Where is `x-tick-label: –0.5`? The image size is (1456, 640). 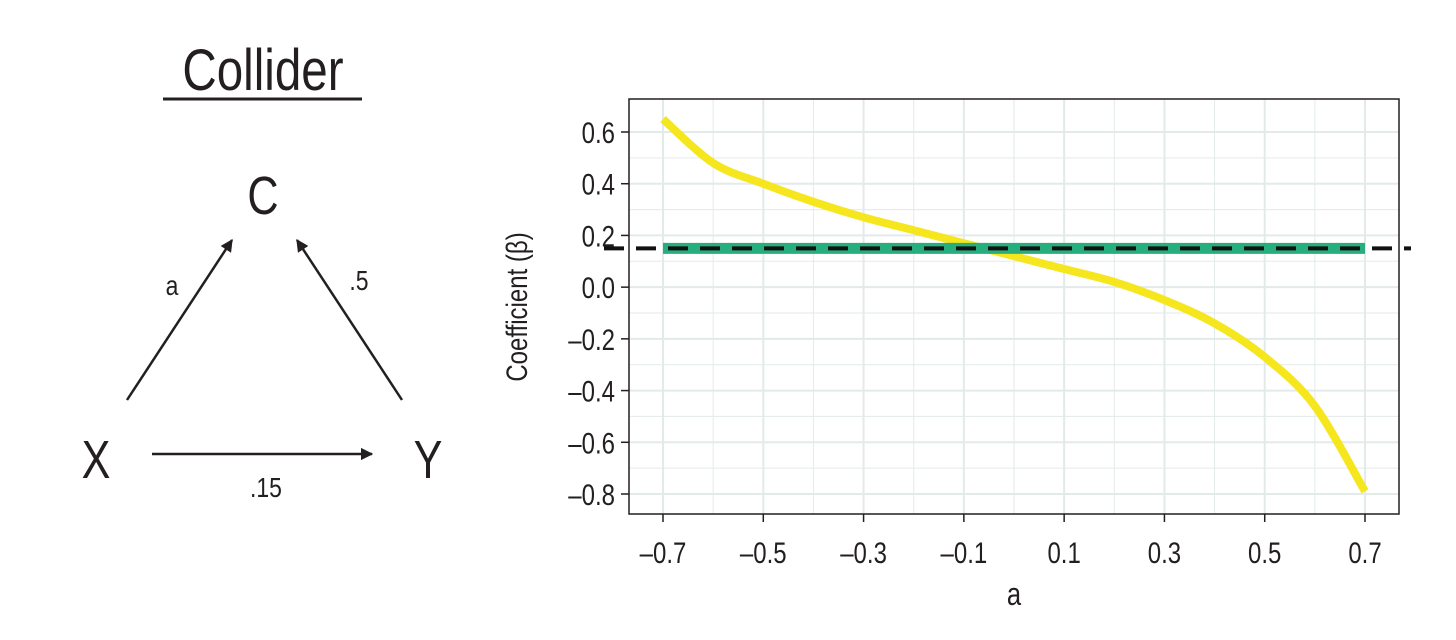
x-tick-label: –0.5 is located at coordinates (763, 552).